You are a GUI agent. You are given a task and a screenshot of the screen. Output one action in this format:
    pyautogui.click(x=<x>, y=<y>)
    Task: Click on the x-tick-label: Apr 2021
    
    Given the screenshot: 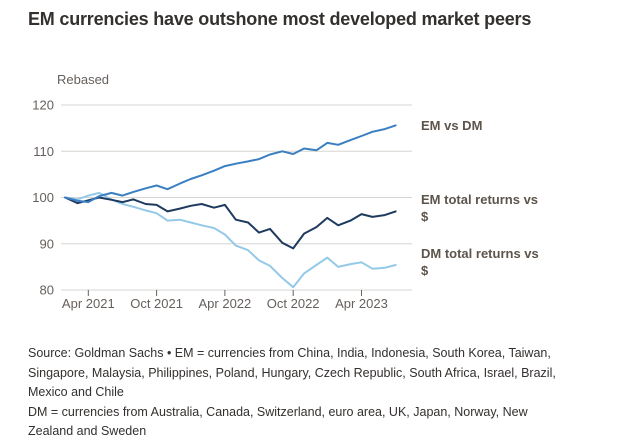 What is the action you would take?
    pyautogui.click(x=88, y=303)
    